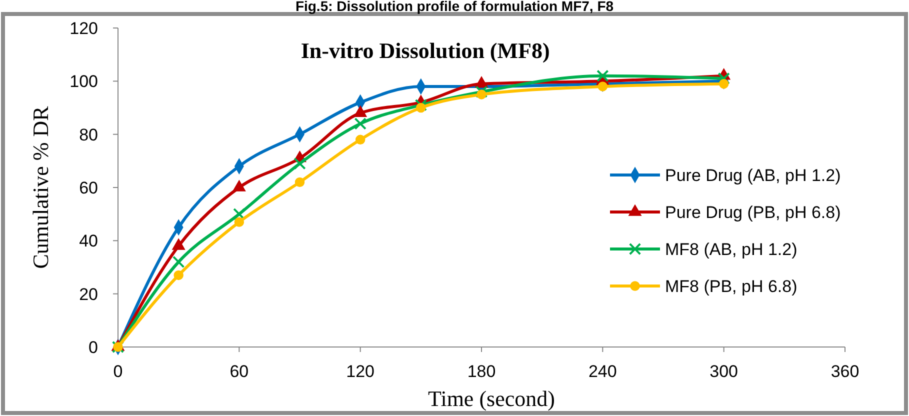 The image size is (909, 416). I want to click on y-axis-title: Cumulative % DR, so click(40, 187).